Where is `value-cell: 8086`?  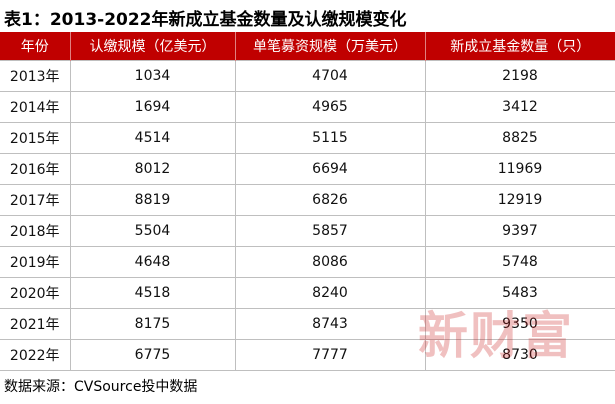
value-cell: 8086 is located at coordinates (330, 262).